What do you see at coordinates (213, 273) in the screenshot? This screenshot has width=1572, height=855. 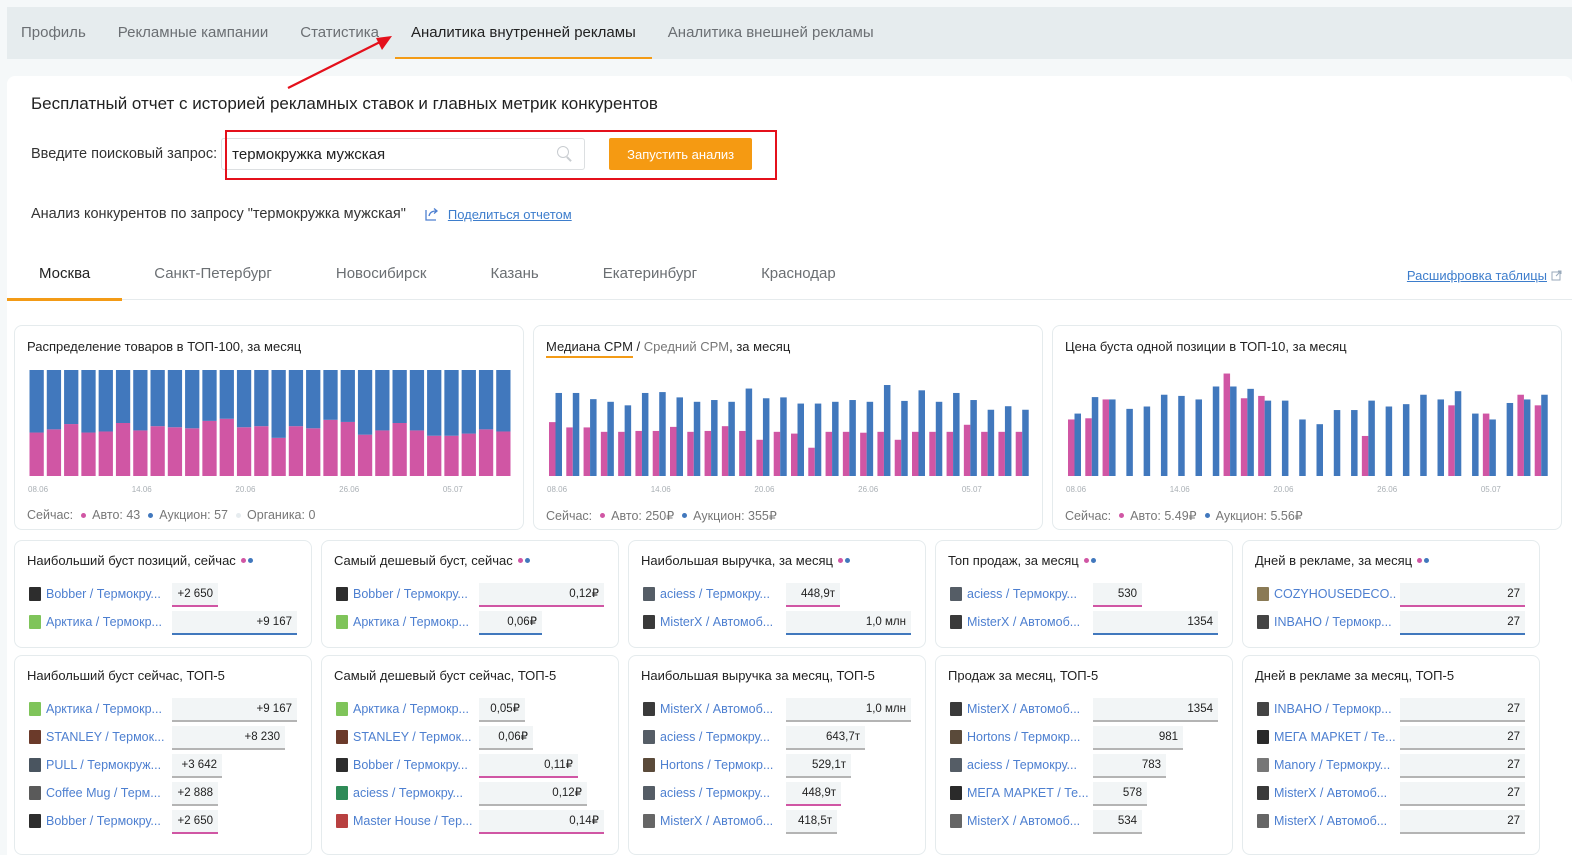 I see `city-tab-spb: Санкт-Петербург` at bounding box center [213, 273].